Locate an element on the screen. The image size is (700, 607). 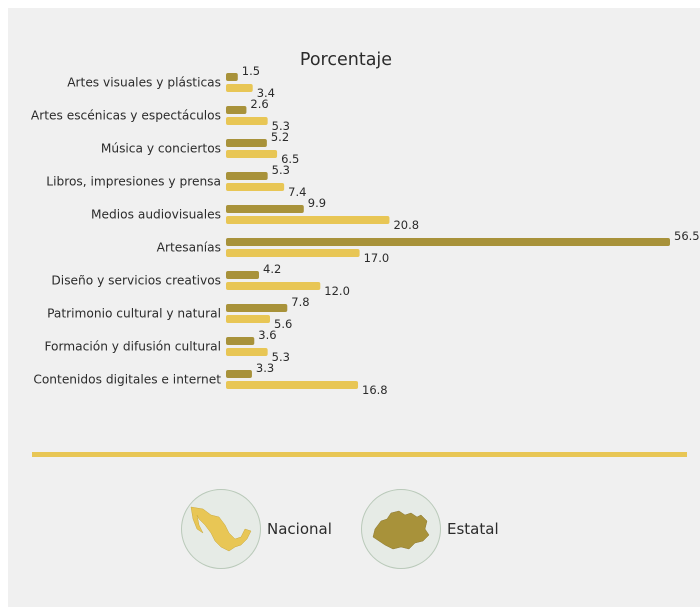
data-label-nacional: 2.6 is located at coordinates (259, 104).